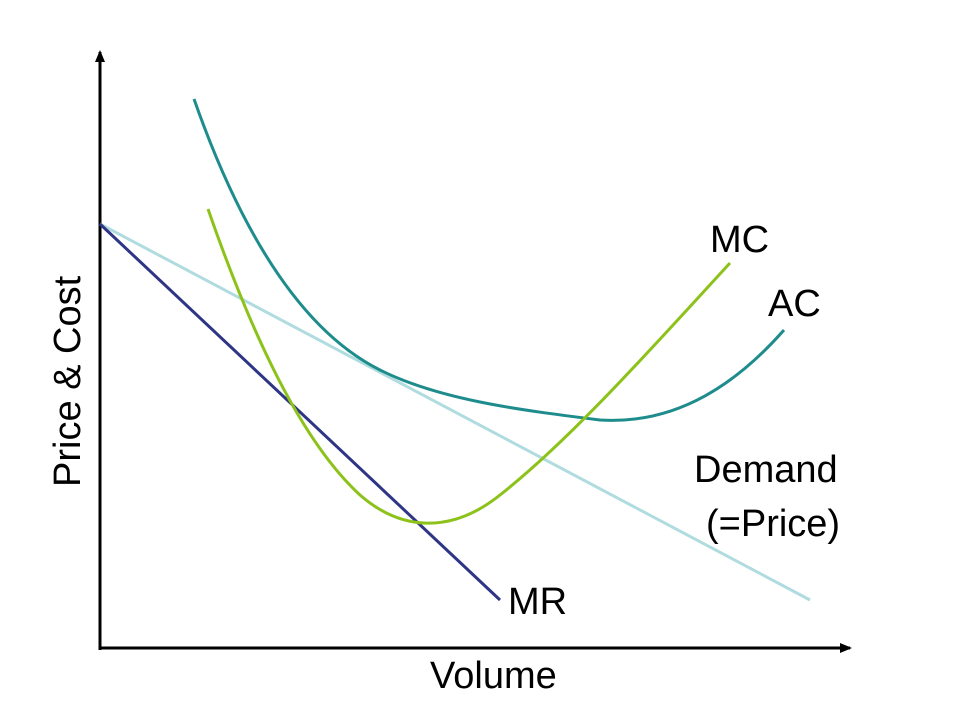 The height and width of the screenshot is (722, 962). What do you see at coordinates (773, 524) in the screenshot?
I see `demand-price-label: (=Price)` at bounding box center [773, 524].